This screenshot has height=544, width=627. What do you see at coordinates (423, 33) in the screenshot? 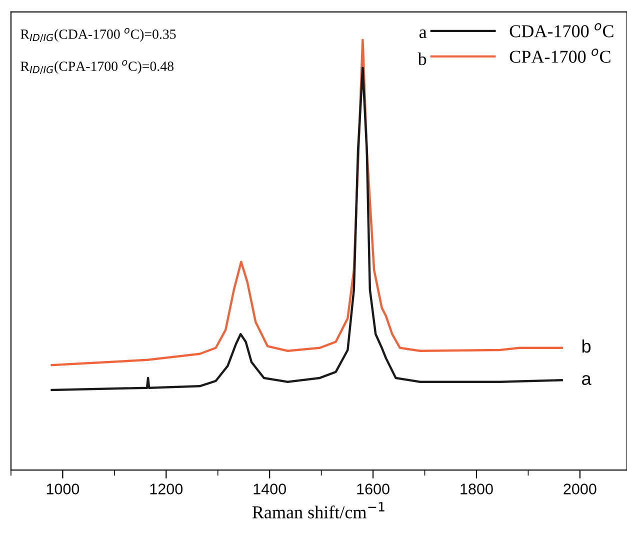
I see `text: a` at bounding box center [423, 33].